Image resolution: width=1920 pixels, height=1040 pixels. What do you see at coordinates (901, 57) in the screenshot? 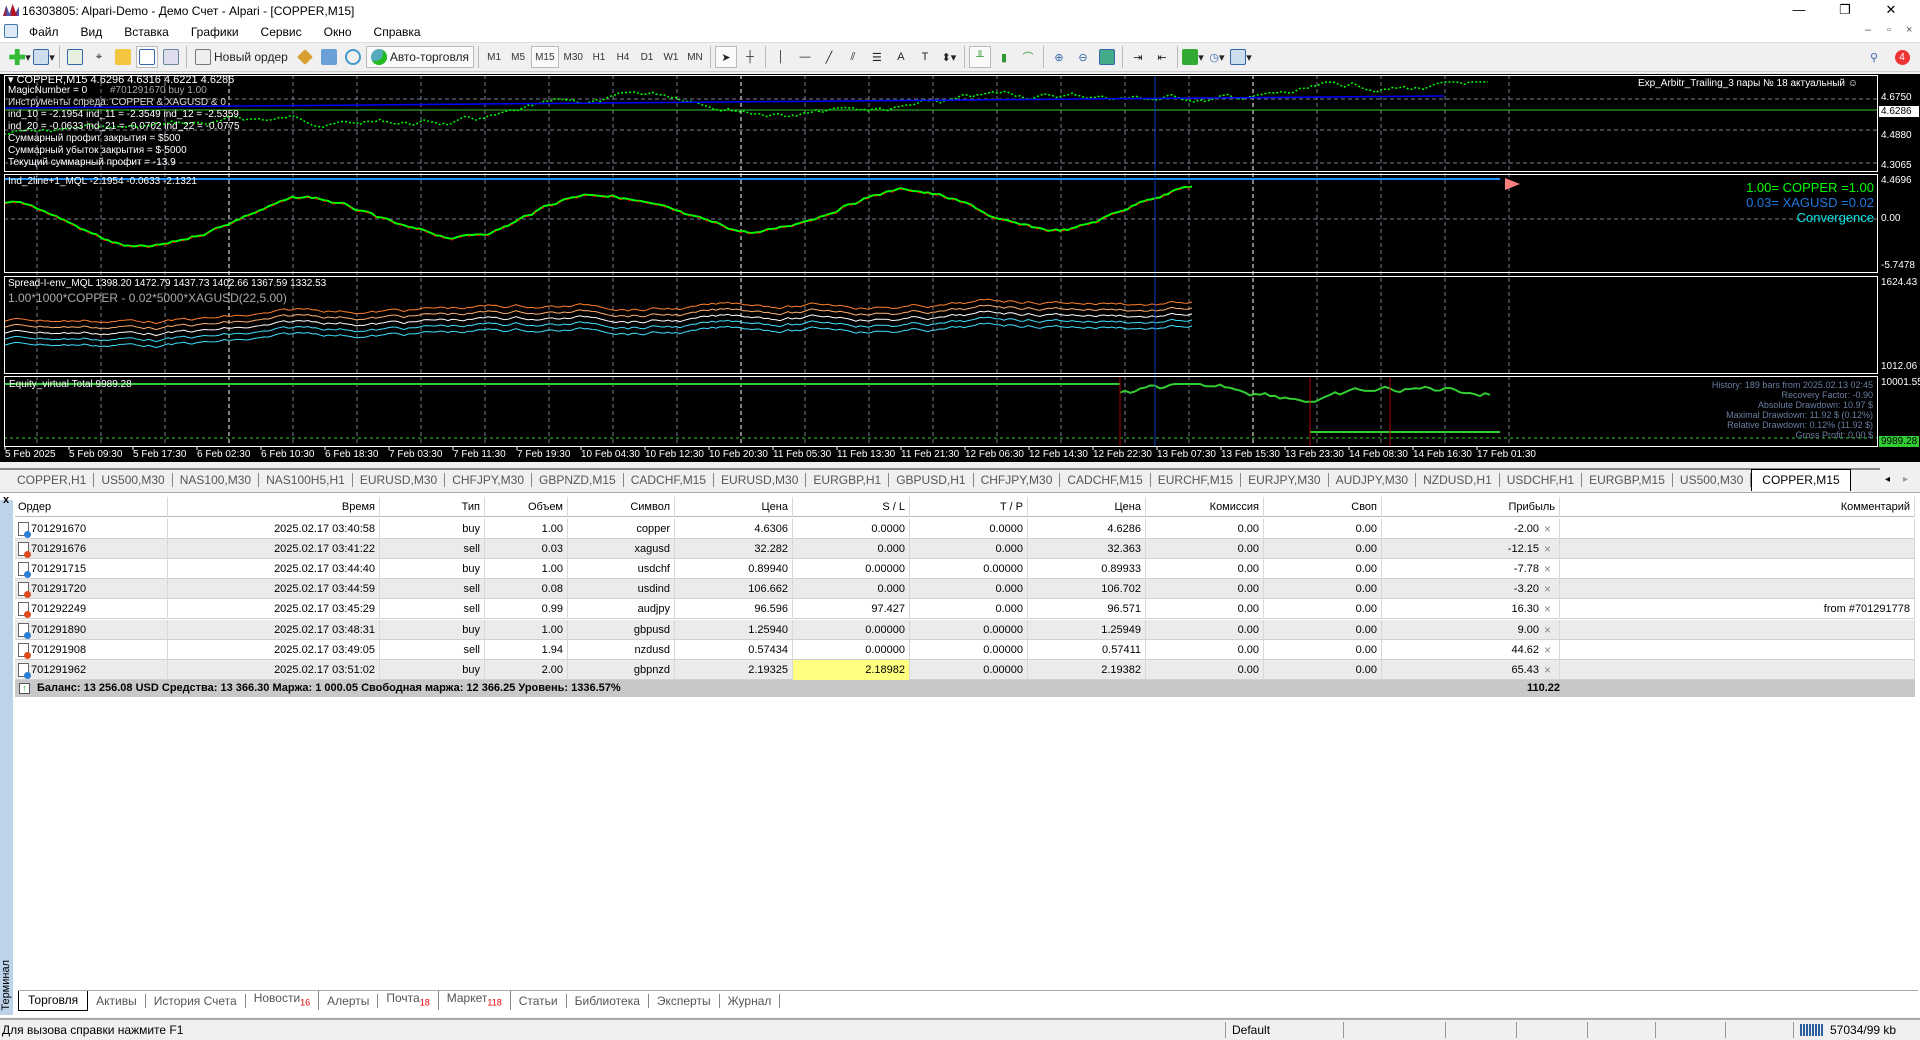
I see `text-button: A` at bounding box center [901, 57].